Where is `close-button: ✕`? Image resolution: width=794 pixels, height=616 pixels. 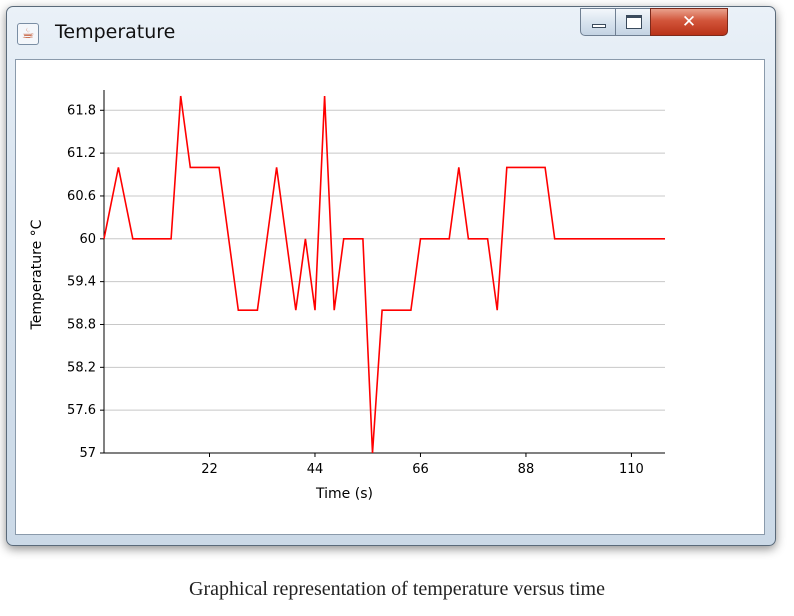
close-button: ✕ is located at coordinates (689, 22).